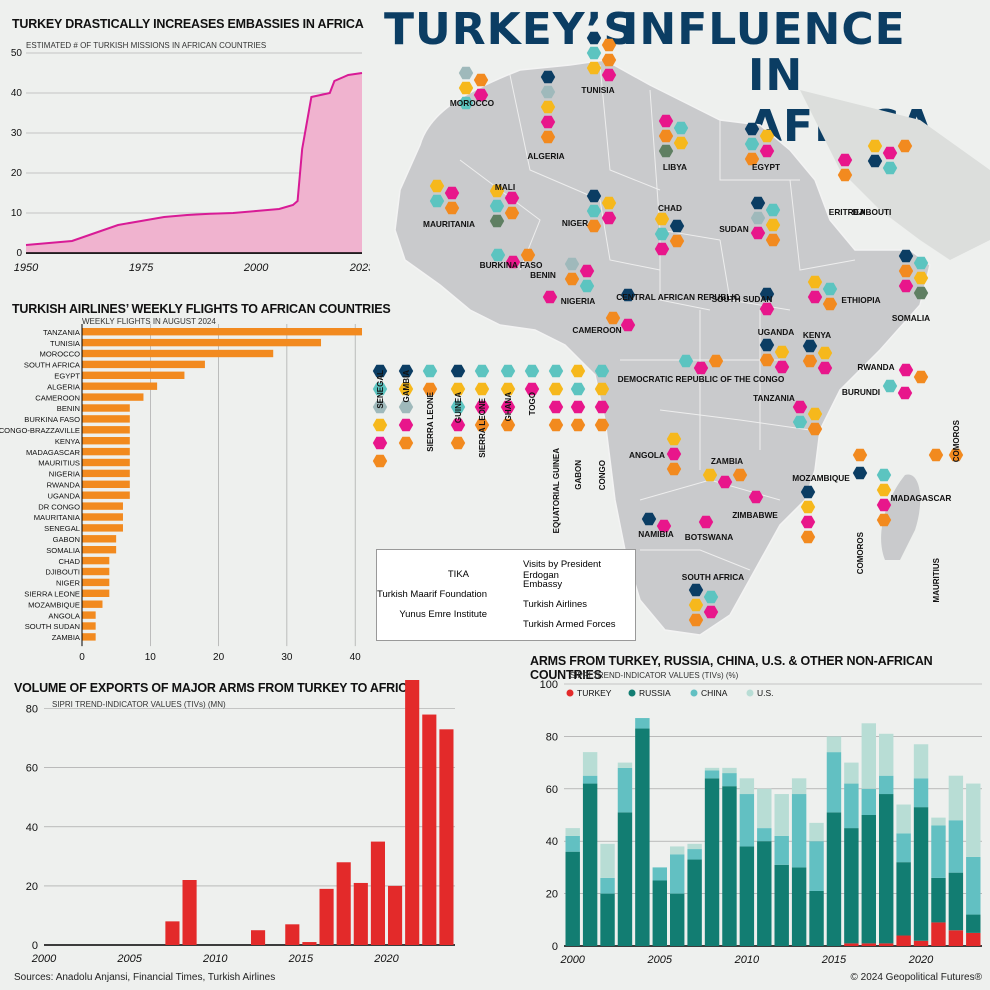  I want to click on flights-category-label: TUNISIA, so click(65, 343).